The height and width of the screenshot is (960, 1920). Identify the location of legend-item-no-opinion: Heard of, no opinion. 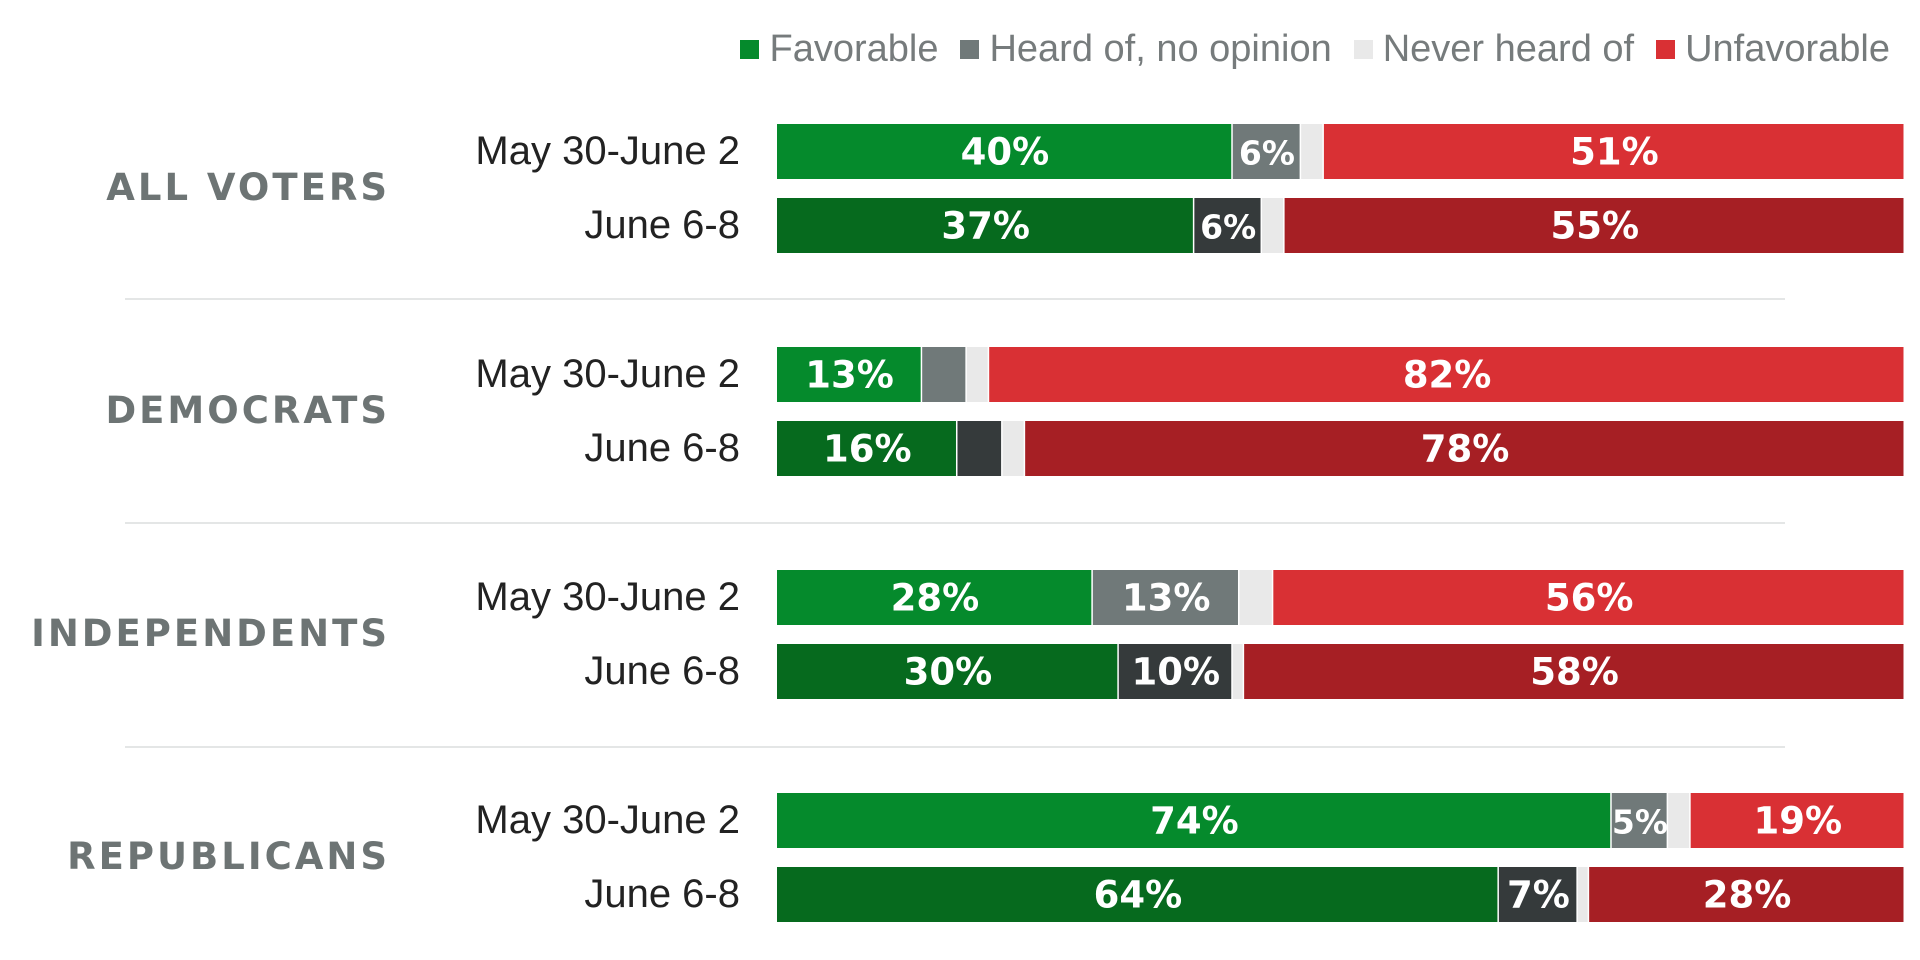
(1146, 49).